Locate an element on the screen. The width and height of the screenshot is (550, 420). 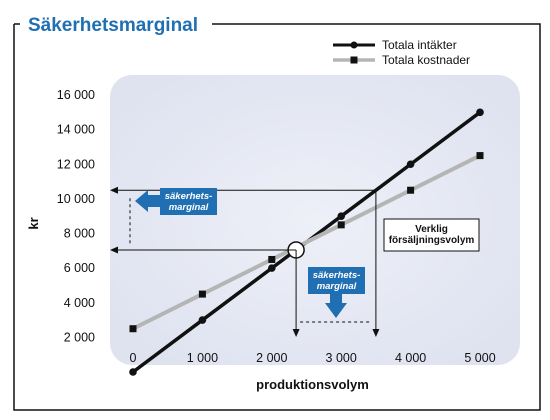
legend-label: Totala kostnader is located at coordinates (426, 60).